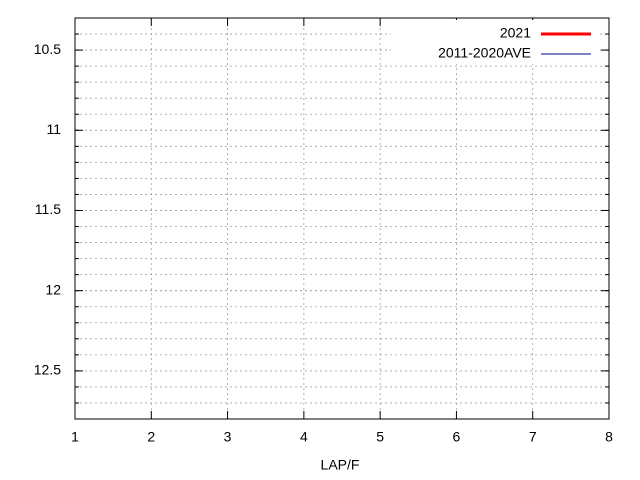 Image resolution: width=640 pixels, height=480 pixels. I want to click on x-axis-label: LAP/F, so click(340, 465).